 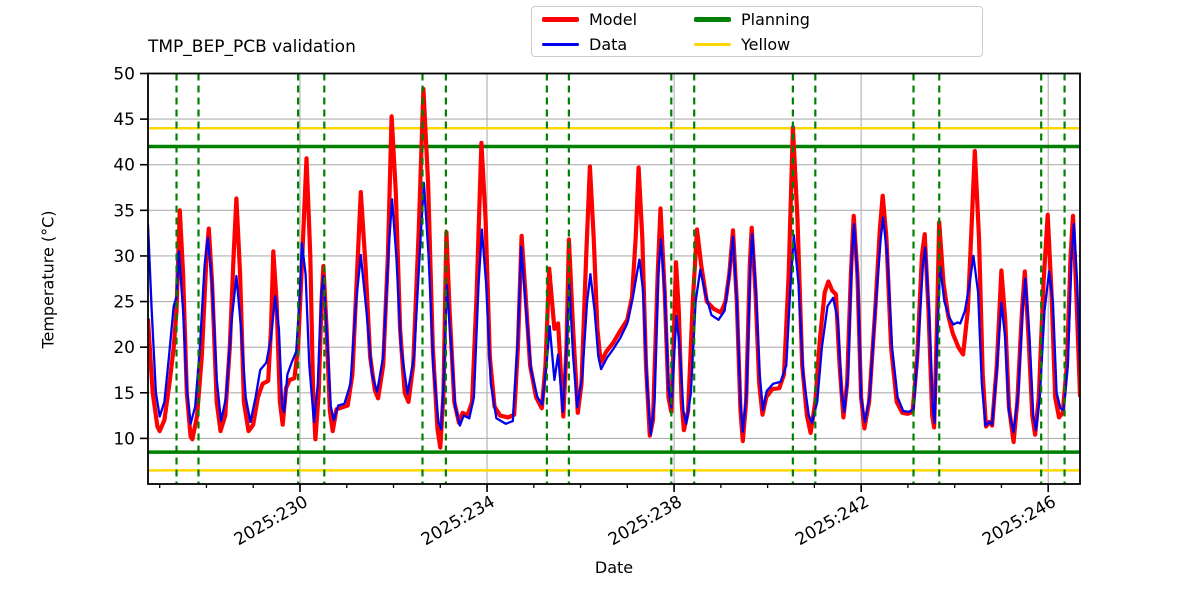 I want to click on y-tick-label: 30, so click(x=124, y=257).